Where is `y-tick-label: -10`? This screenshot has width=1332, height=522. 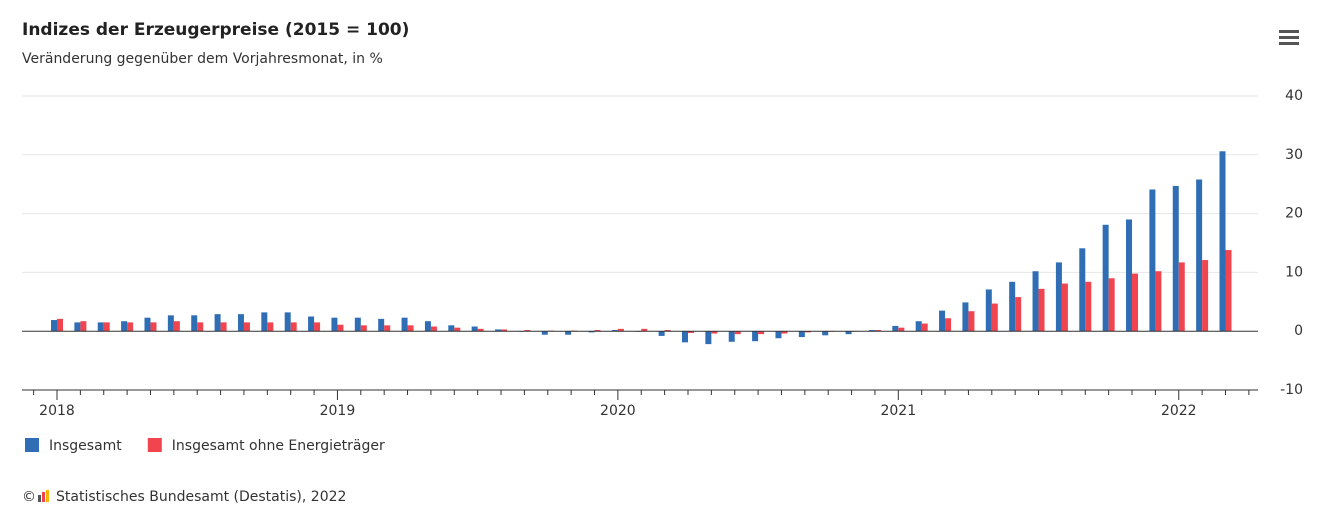
y-tick-label: -10 is located at coordinates (1291, 390).